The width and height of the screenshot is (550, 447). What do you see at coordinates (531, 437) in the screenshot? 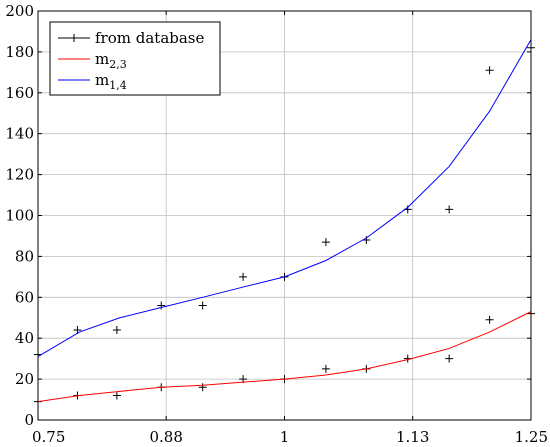
I see `x-tick-label: 1.25` at bounding box center [531, 437].